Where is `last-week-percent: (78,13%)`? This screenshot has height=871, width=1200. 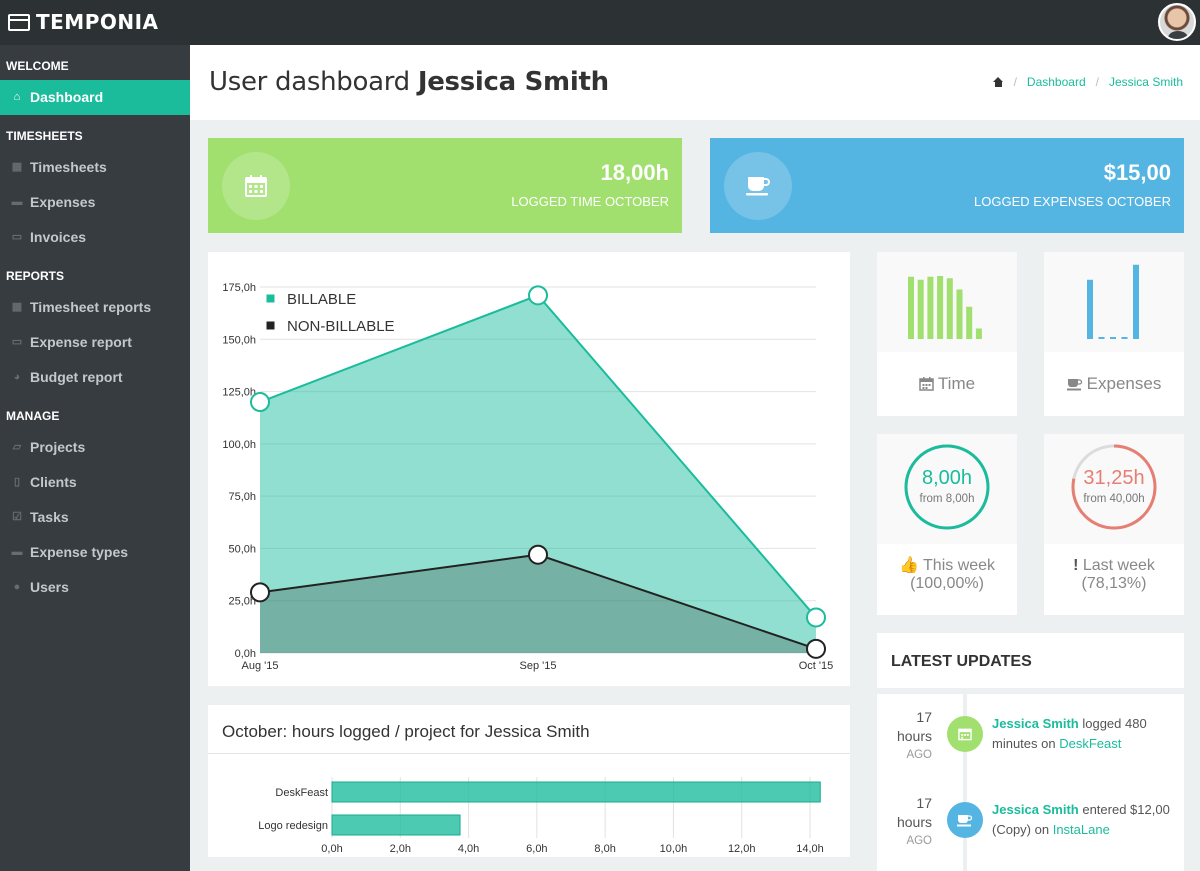
last-week-percent: (78,13%) is located at coordinates (1114, 583).